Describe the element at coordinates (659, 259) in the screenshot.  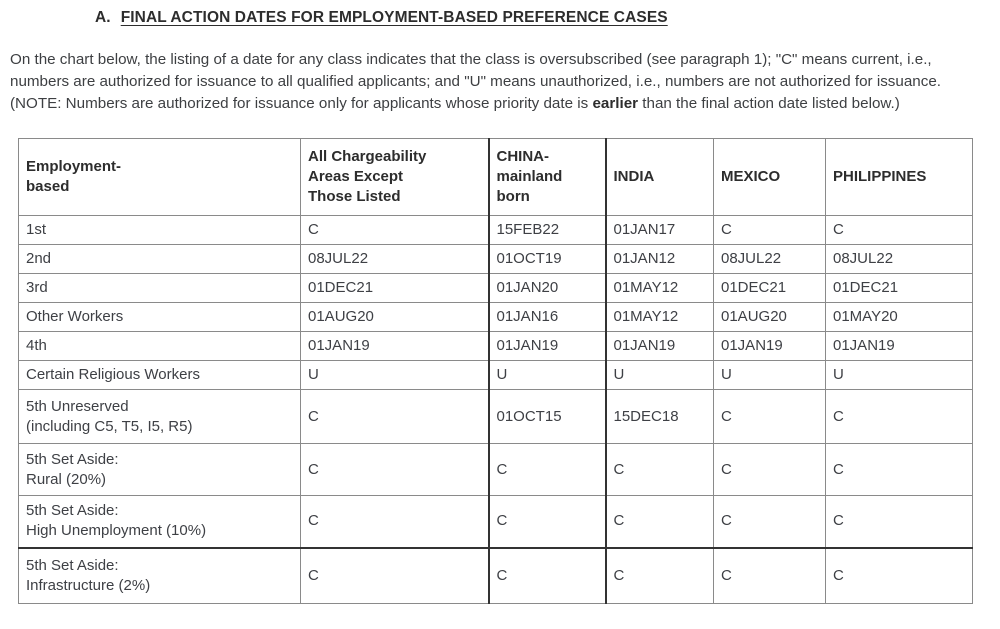
I see `cell-value: 01JAN12` at that location.